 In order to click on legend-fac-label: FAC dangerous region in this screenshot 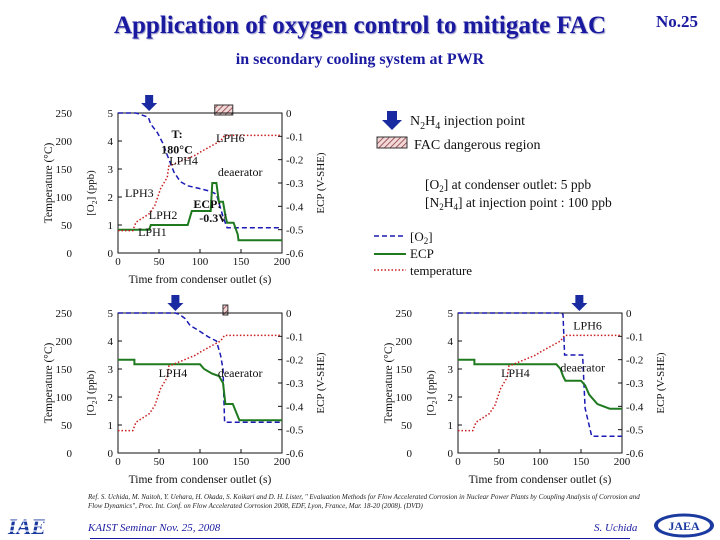, I will do `click(477, 145)`.